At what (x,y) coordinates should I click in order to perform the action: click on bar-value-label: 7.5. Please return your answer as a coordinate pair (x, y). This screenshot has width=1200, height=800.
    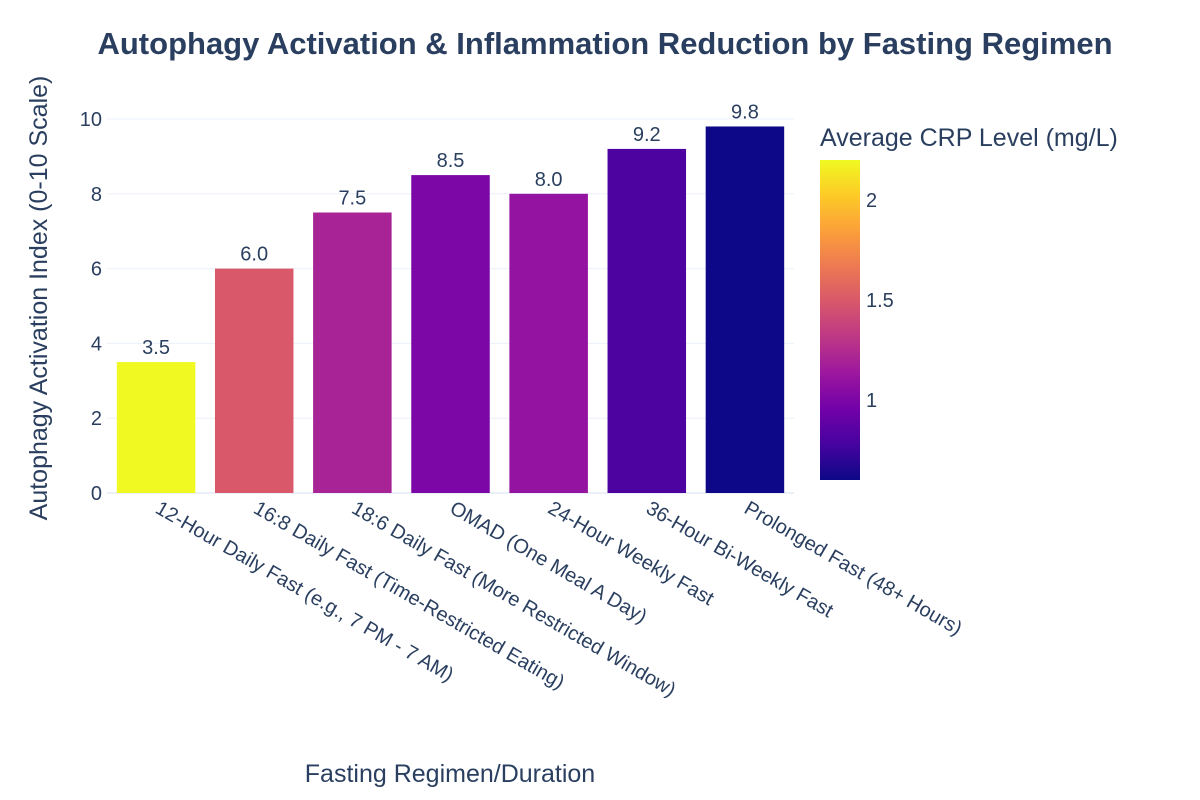
    Looking at the image, I should click on (352, 199).